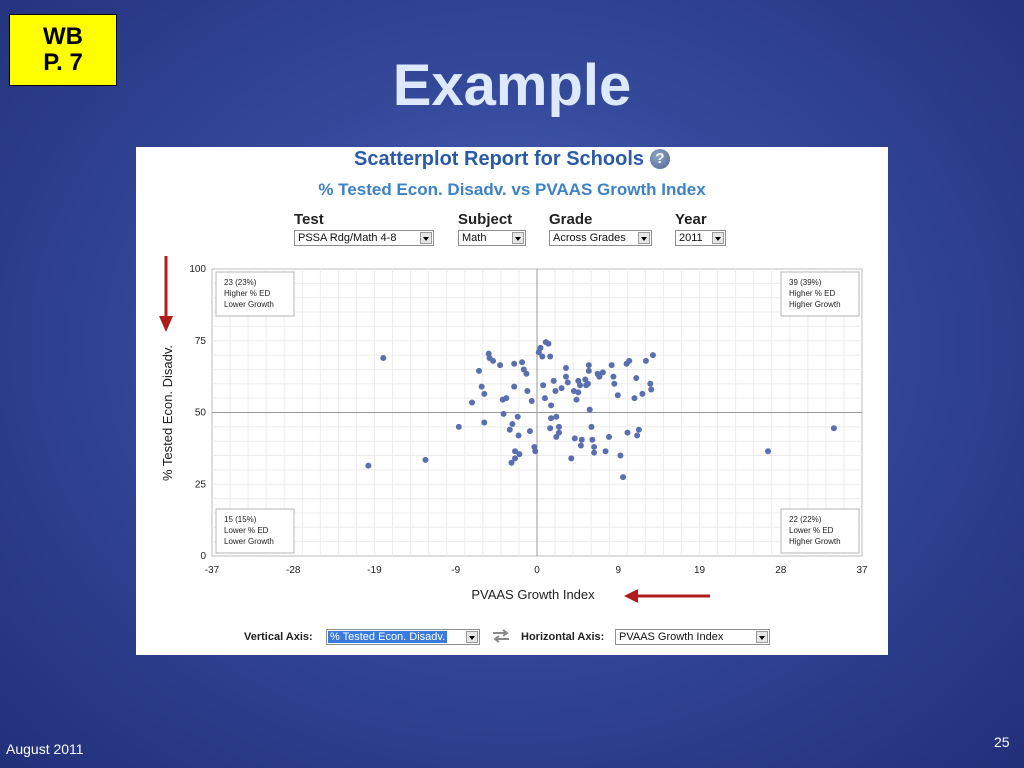  I want to click on y-tick-label: 100, so click(197, 269).